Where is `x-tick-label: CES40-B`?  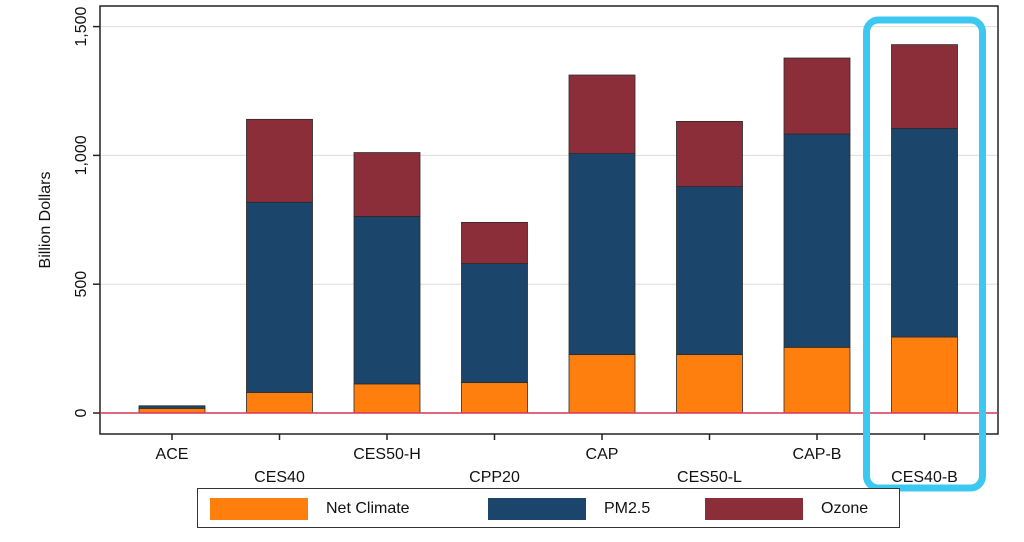 x-tick-label: CES40-B is located at coordinates (924, 477).